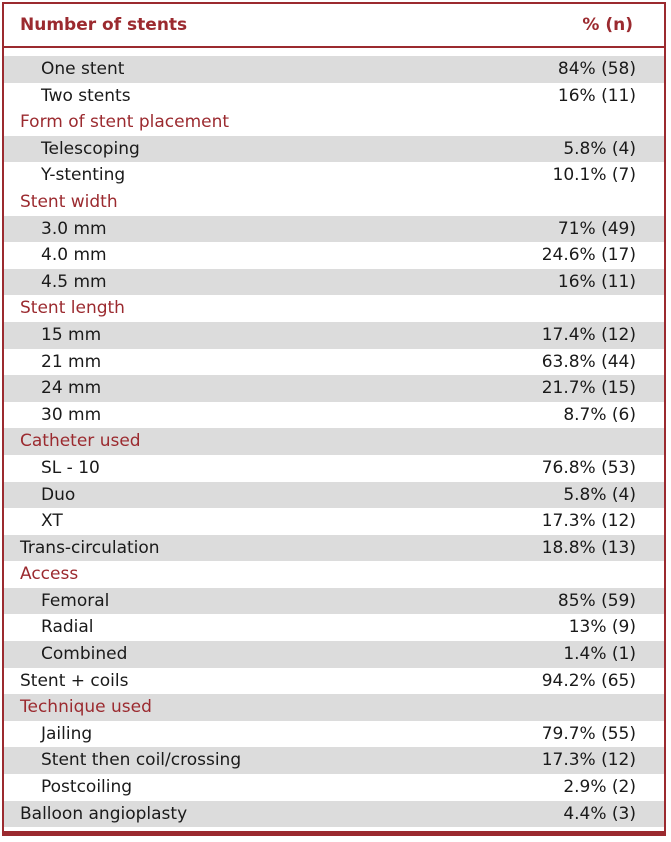  What do you see at coordinates (104, 25) in the screenshot?
I see `header-label: Number of stents` at bounding box center [104, 25].